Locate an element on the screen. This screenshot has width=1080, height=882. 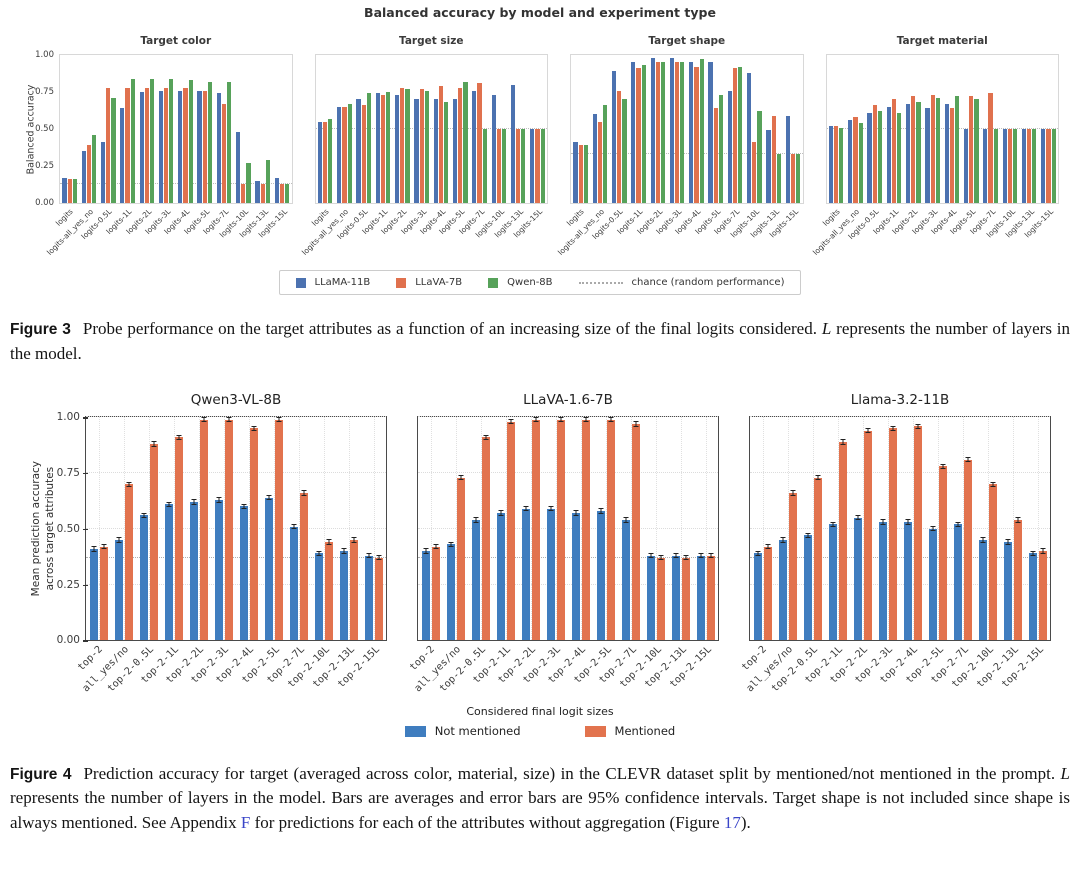
plot-area is located at coordinates (942, 129).